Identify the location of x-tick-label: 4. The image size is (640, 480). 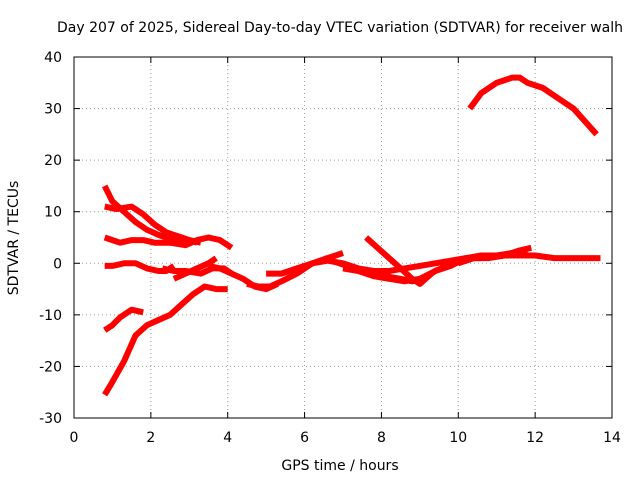
(227, 438).